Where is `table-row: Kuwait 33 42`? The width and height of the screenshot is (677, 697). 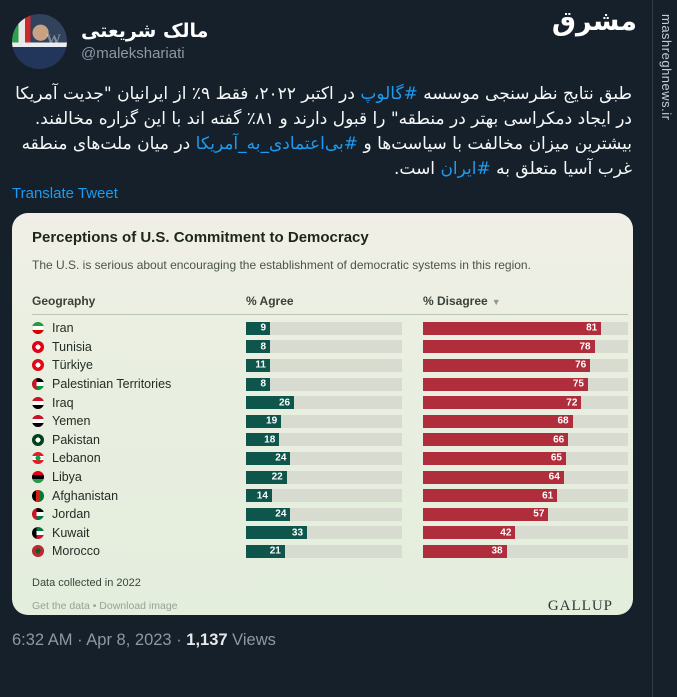
table-row: Kuwait 33 42 is located at coordinates (330, 533).